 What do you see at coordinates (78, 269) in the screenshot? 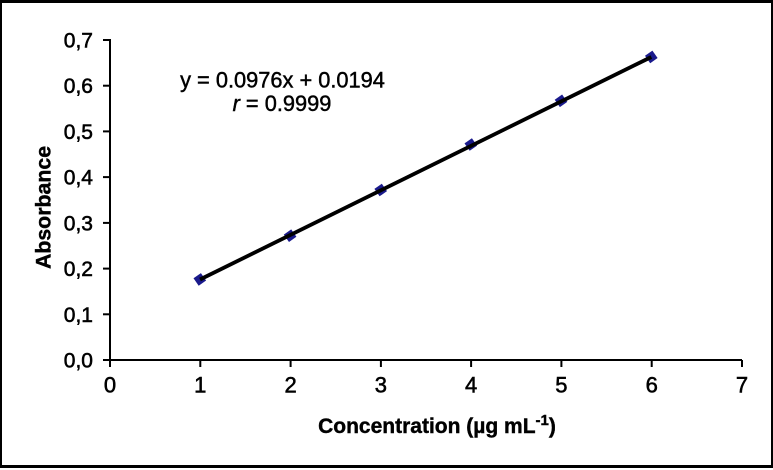
I see `svg-text: 0,2` at bounding box center [78, 269].